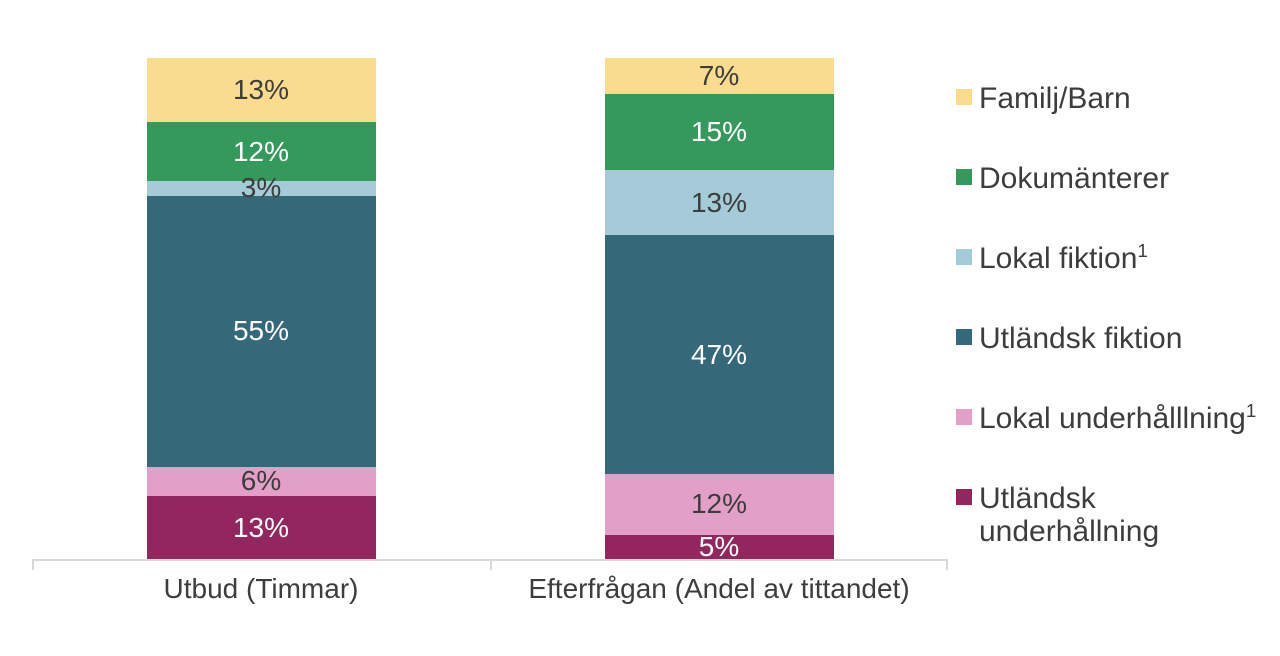 Image resolution: width=1280 pixels, height=656 pixels. What do you see at coordinates (1055, 98) in the screenshot?
I see `legend-label: Familj/Barn` at bounding box center [1055, 98].